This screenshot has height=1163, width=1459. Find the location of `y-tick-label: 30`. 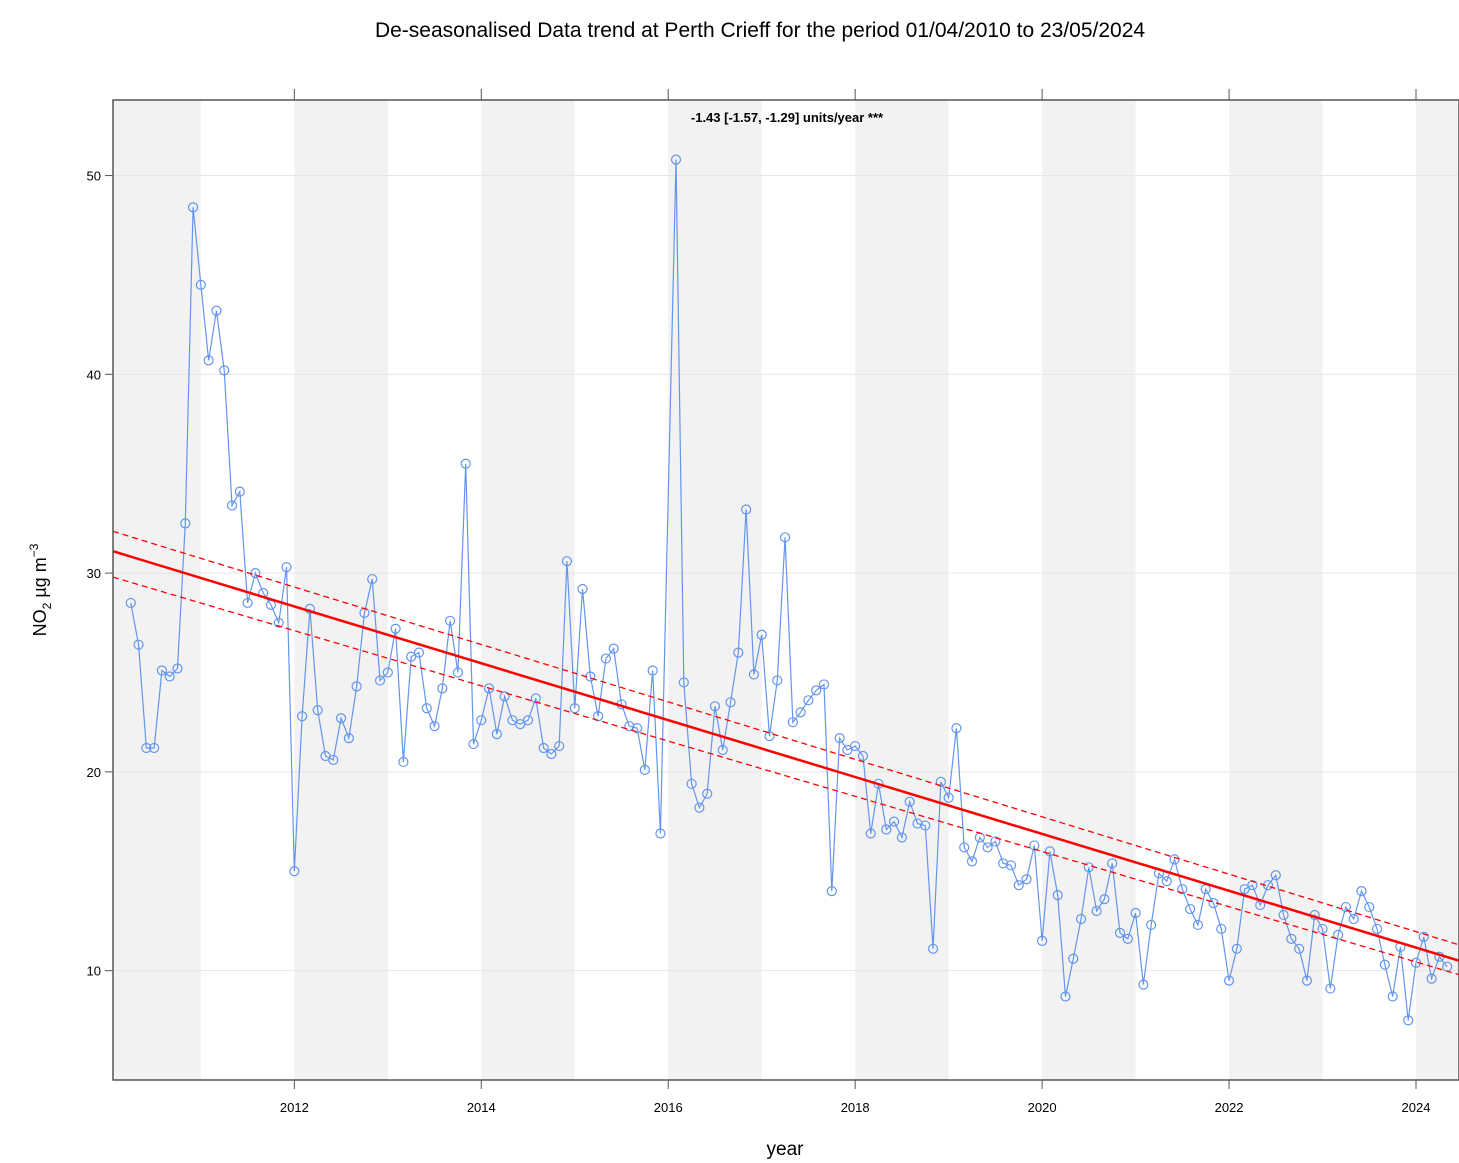

y-tick-label: 30 is located at coordinates (94, 573).